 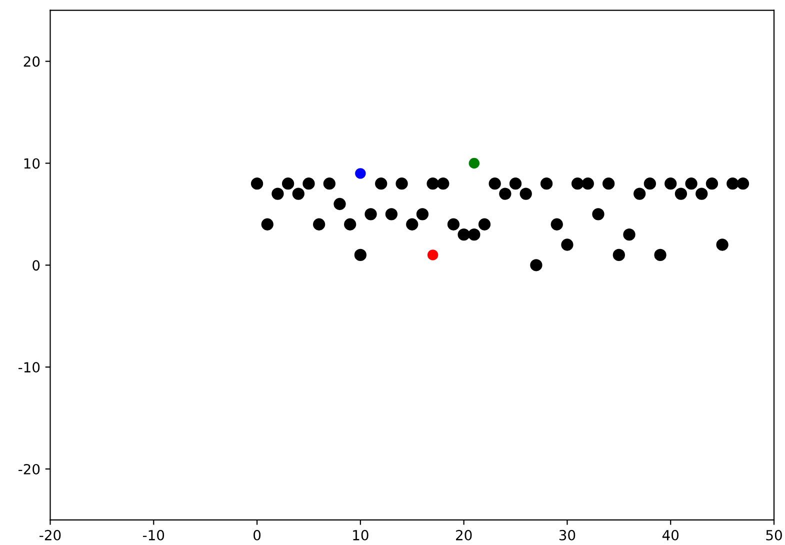 What do you see at coordinates (29, 367) in the screenshot?
I see `y-tick-label: -10` at bounding box center [29, 367].